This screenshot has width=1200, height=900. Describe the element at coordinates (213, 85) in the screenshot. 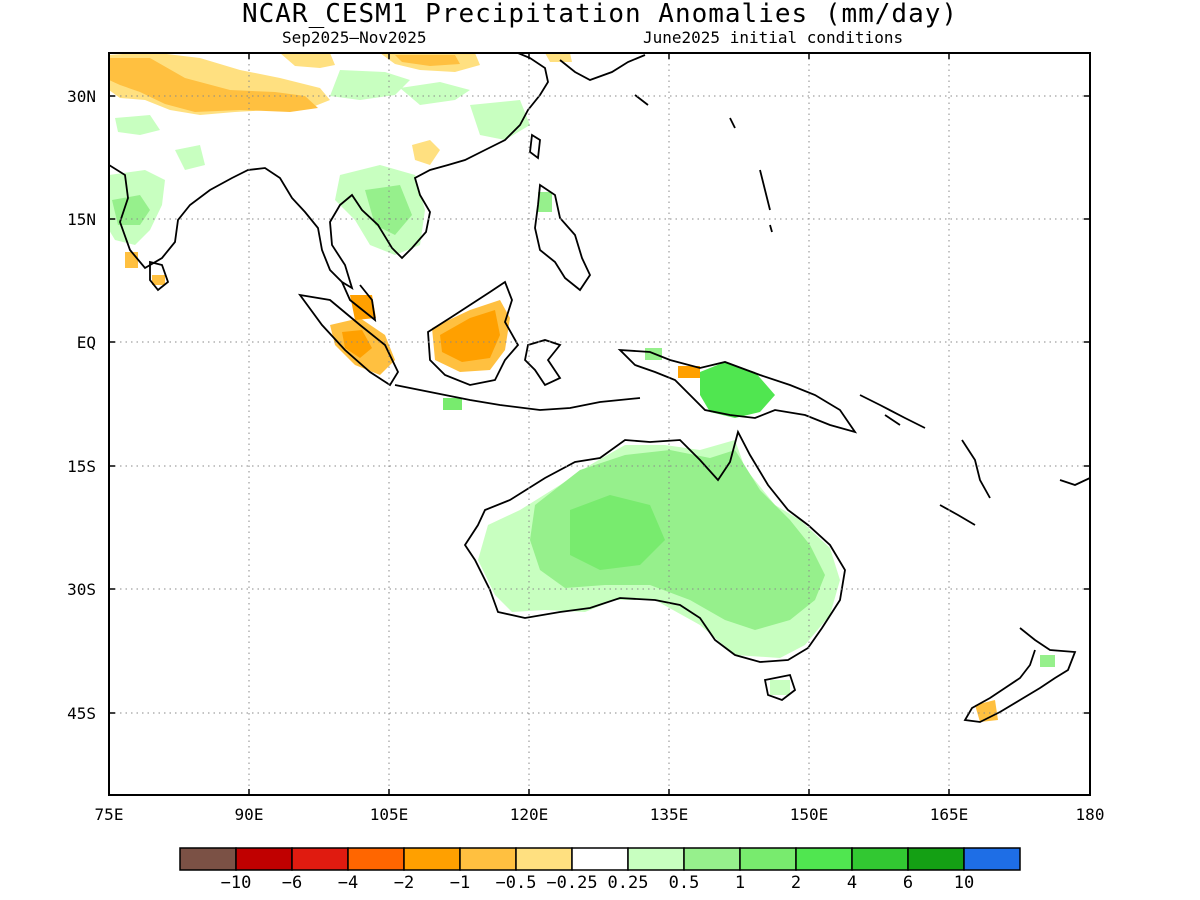

I see `dry-anomaly-tibet-core` at that location.